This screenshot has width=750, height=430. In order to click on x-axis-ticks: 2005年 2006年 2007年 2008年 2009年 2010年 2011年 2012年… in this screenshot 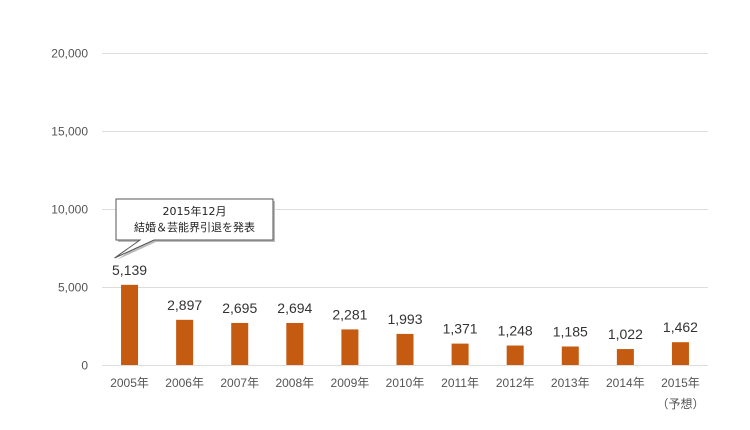, I will do `click(407, 393)`.